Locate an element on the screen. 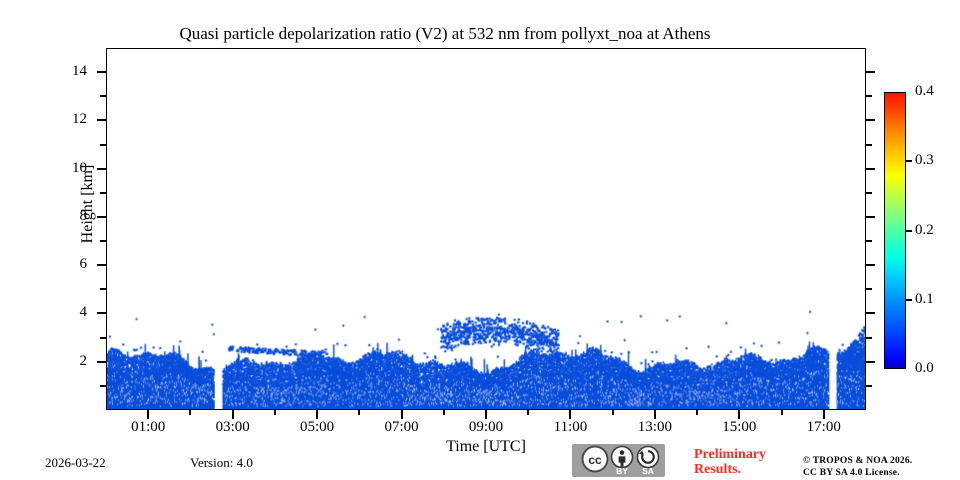 The height and width of the screenshot is (480, 960). x-tick-05:00 is located at coordinates (317, 414).